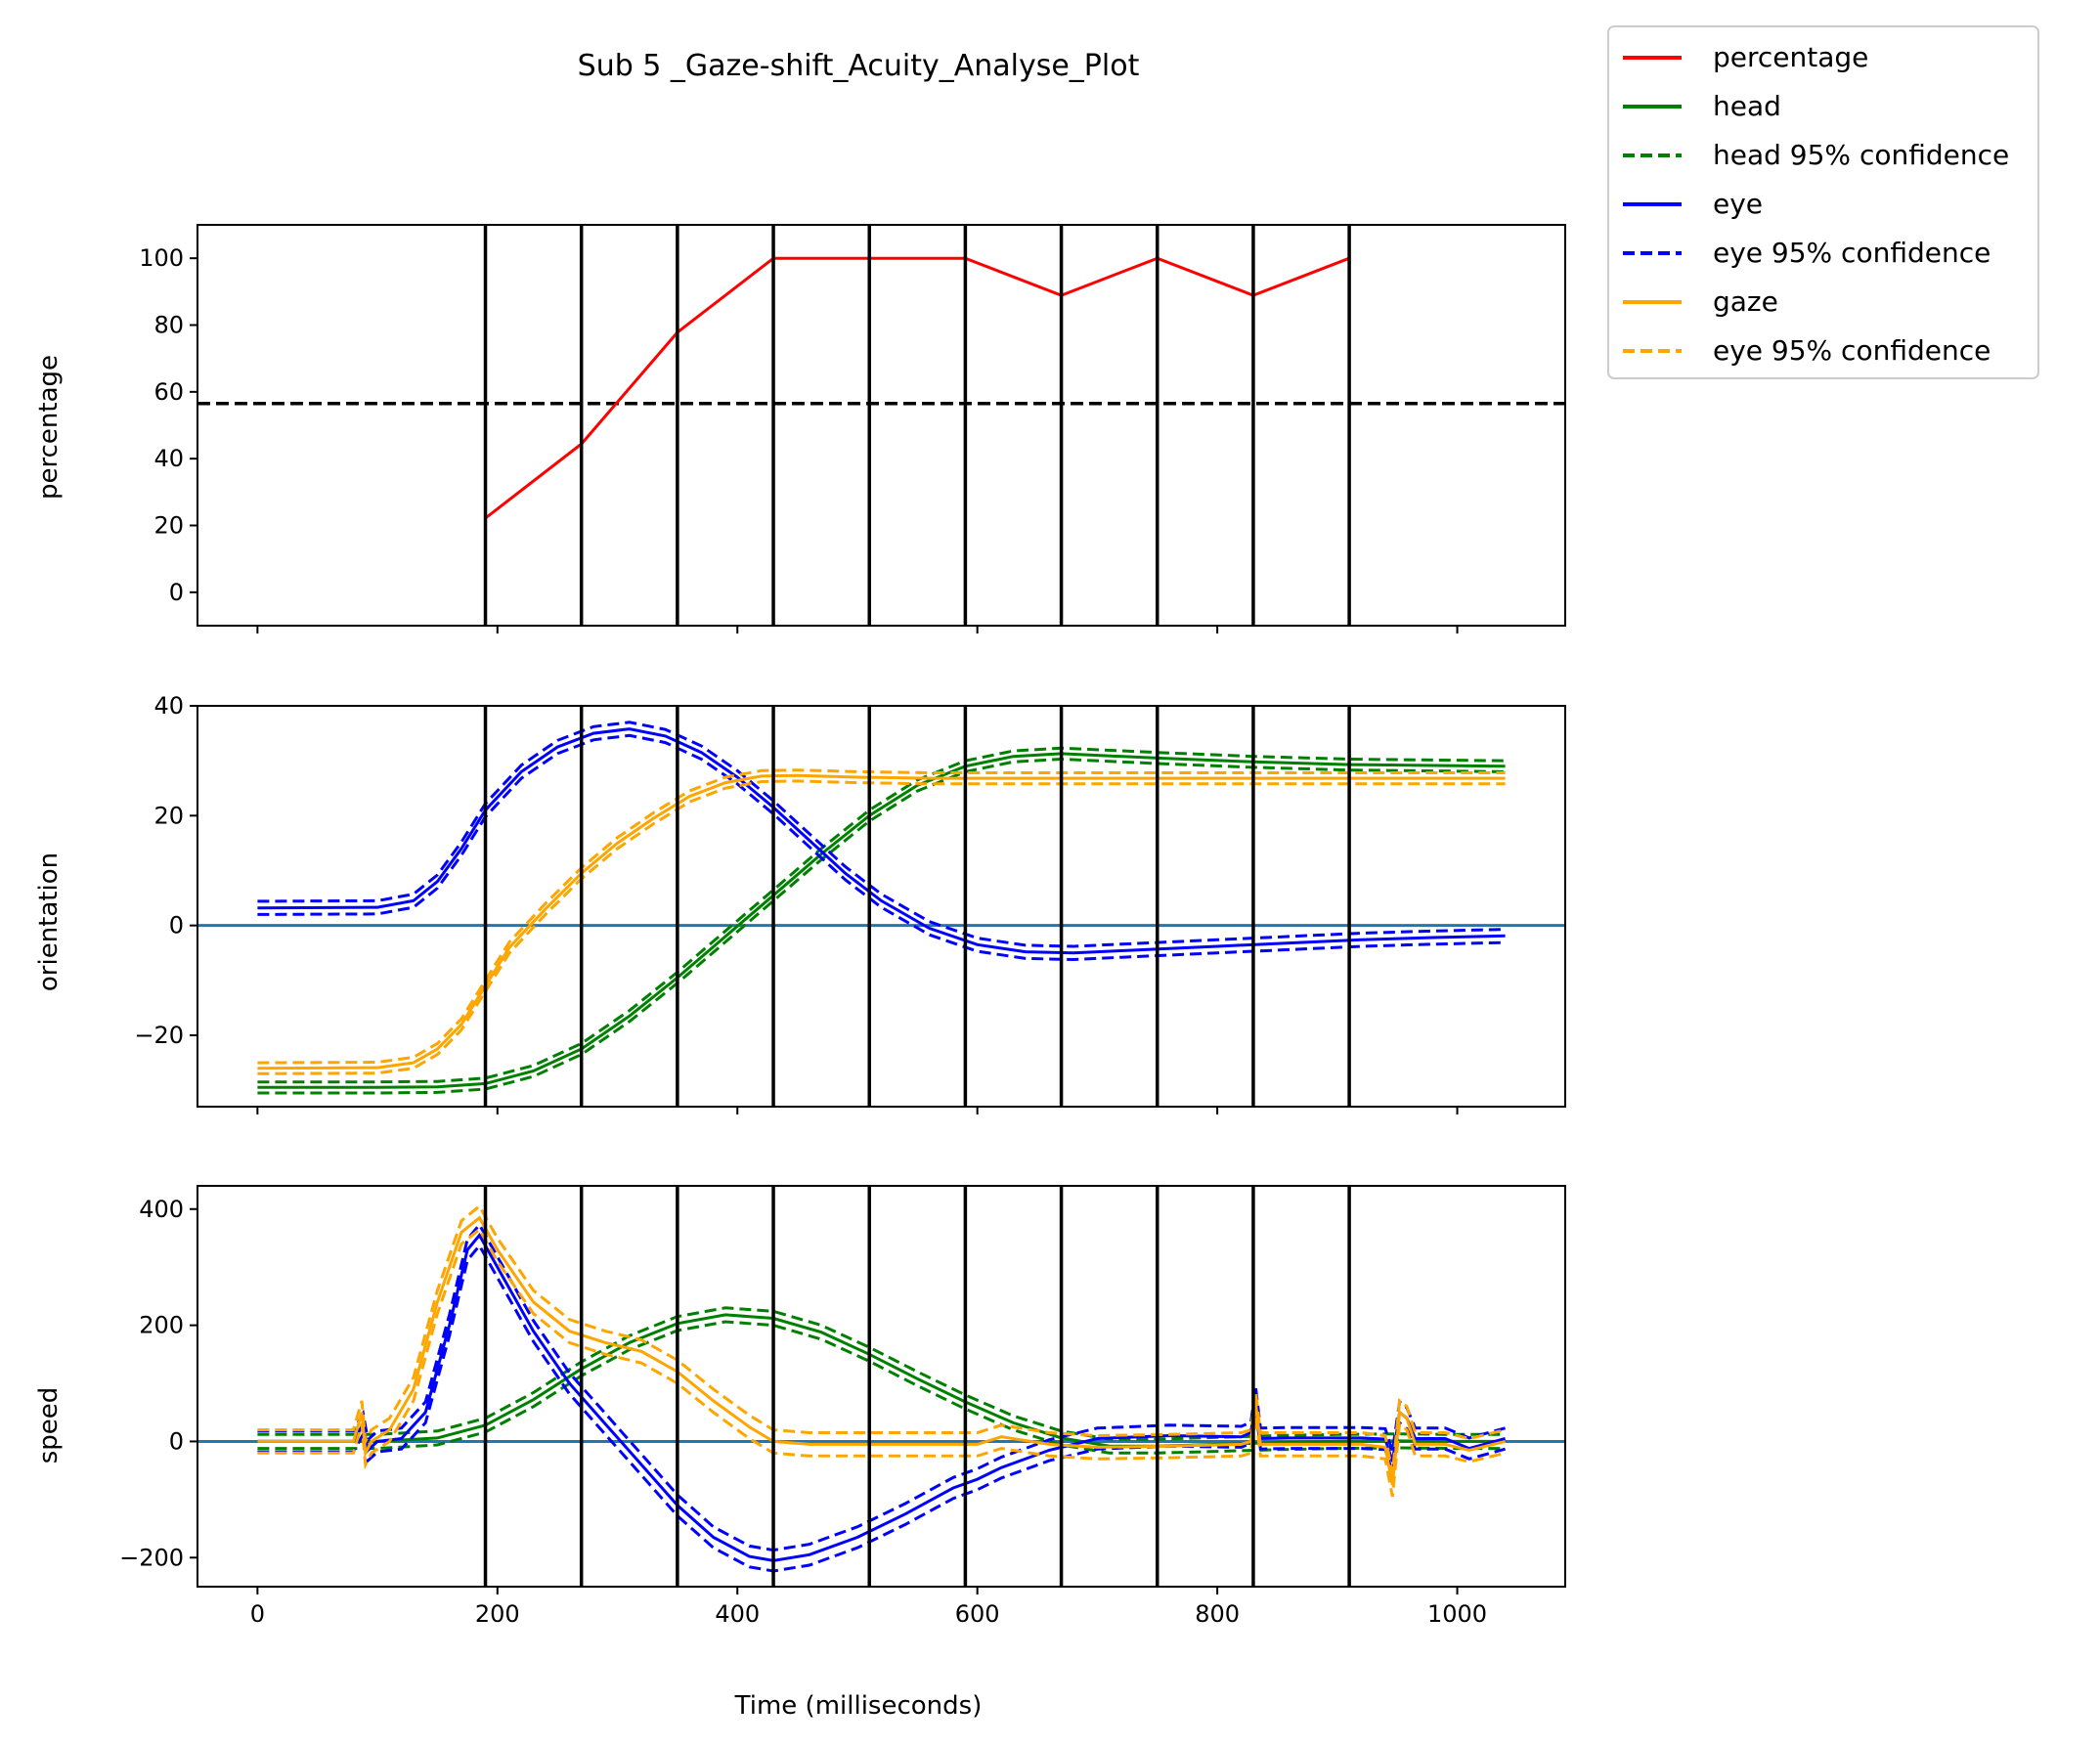 The height and width of the screenshot is (1747, 2100). I want to click on legend-frame, so click(1823, 202).